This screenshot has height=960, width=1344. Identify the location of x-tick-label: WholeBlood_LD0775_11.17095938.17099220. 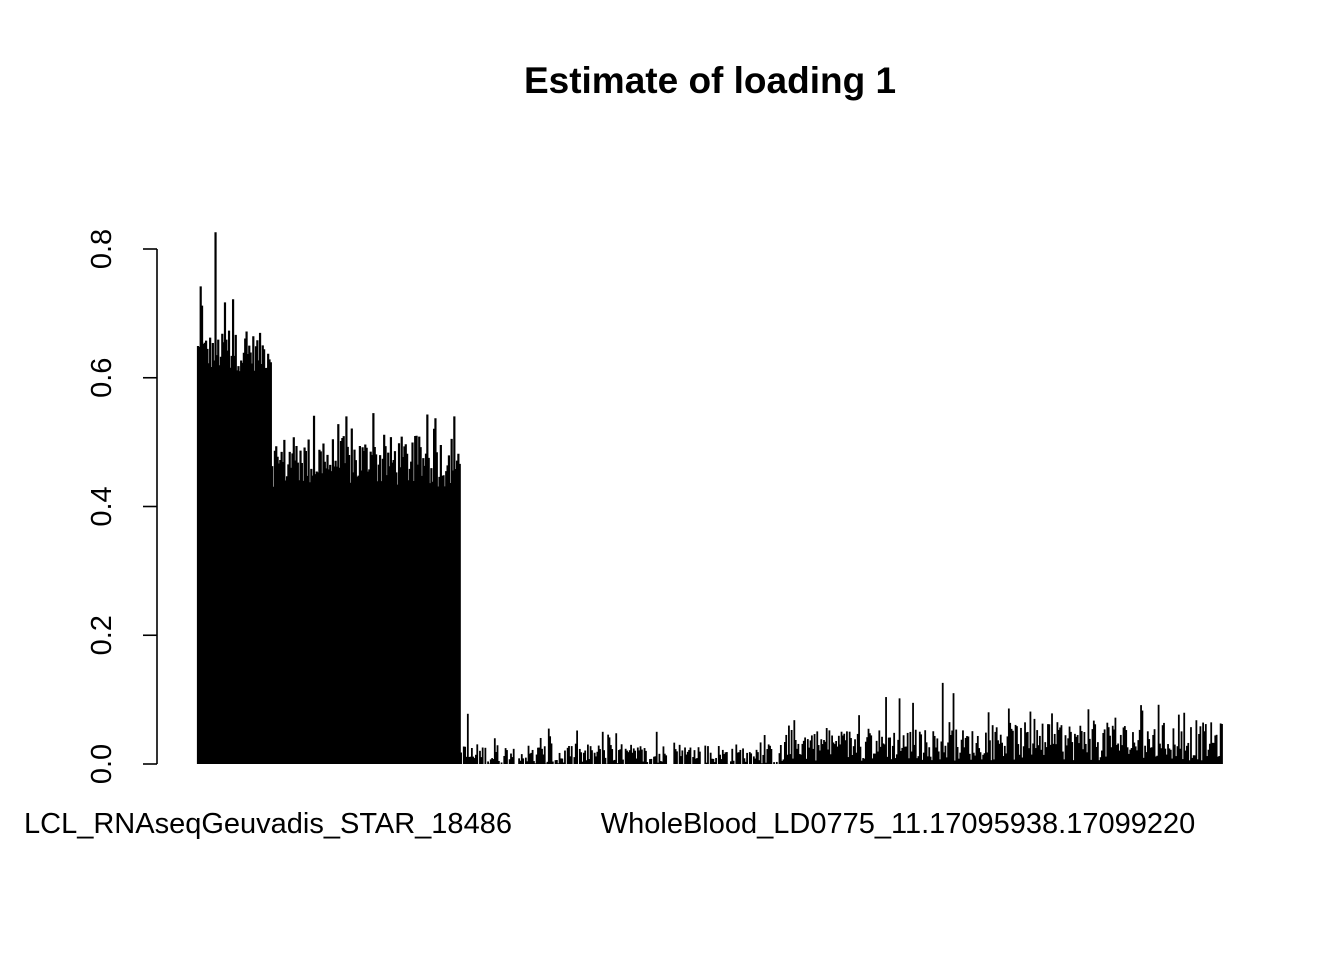
(898, 824).